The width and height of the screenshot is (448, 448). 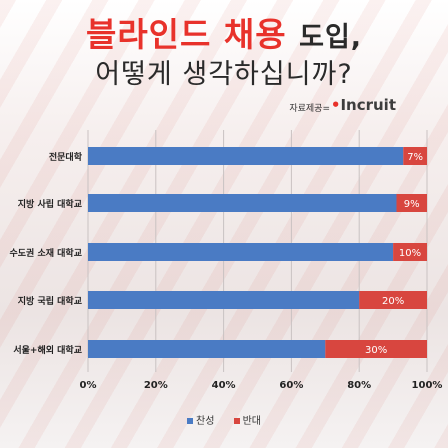 What do you see at coordinates (331, 37) in the screenshot?
I see `title-rest: 도입,` at bounding box center [331, 37].